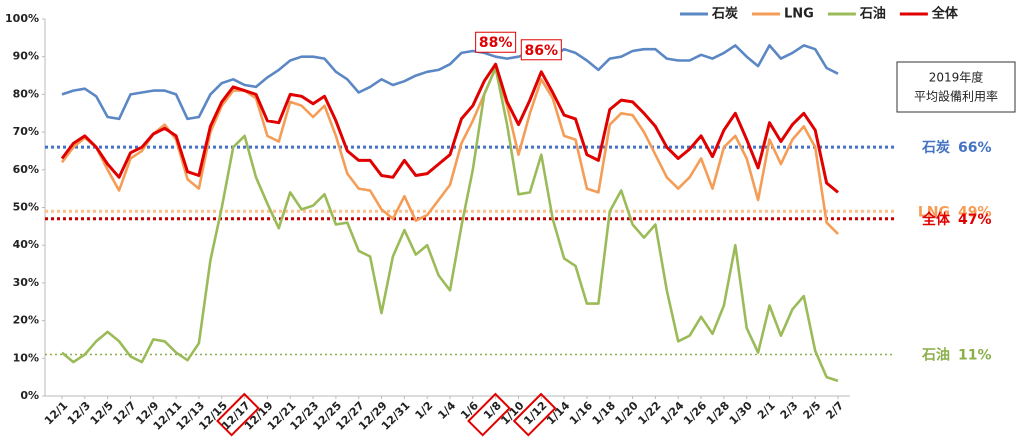  What do you see at coordinates (975, 220) in the screenshot?
I see `reference-label: 47%` at bounding box center [975, 220].